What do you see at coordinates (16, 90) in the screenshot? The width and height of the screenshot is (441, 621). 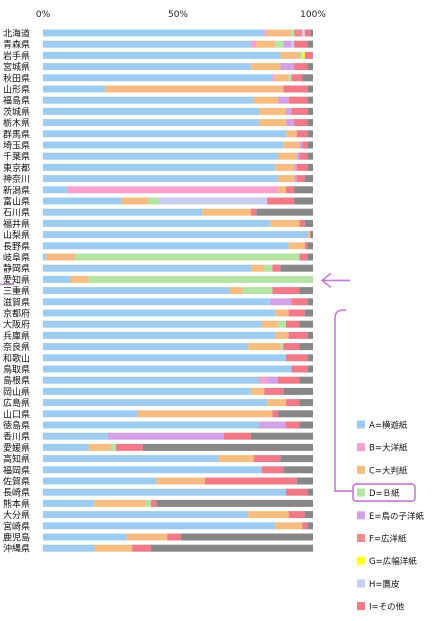 I see `category-label: 山形県` at bounding box center [16, 90].